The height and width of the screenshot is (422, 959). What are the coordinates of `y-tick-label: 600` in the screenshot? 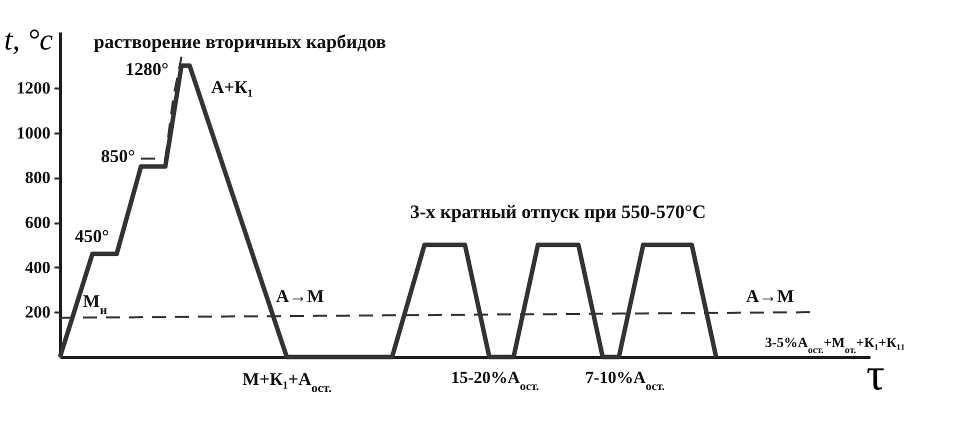 It's located at (37, 222).